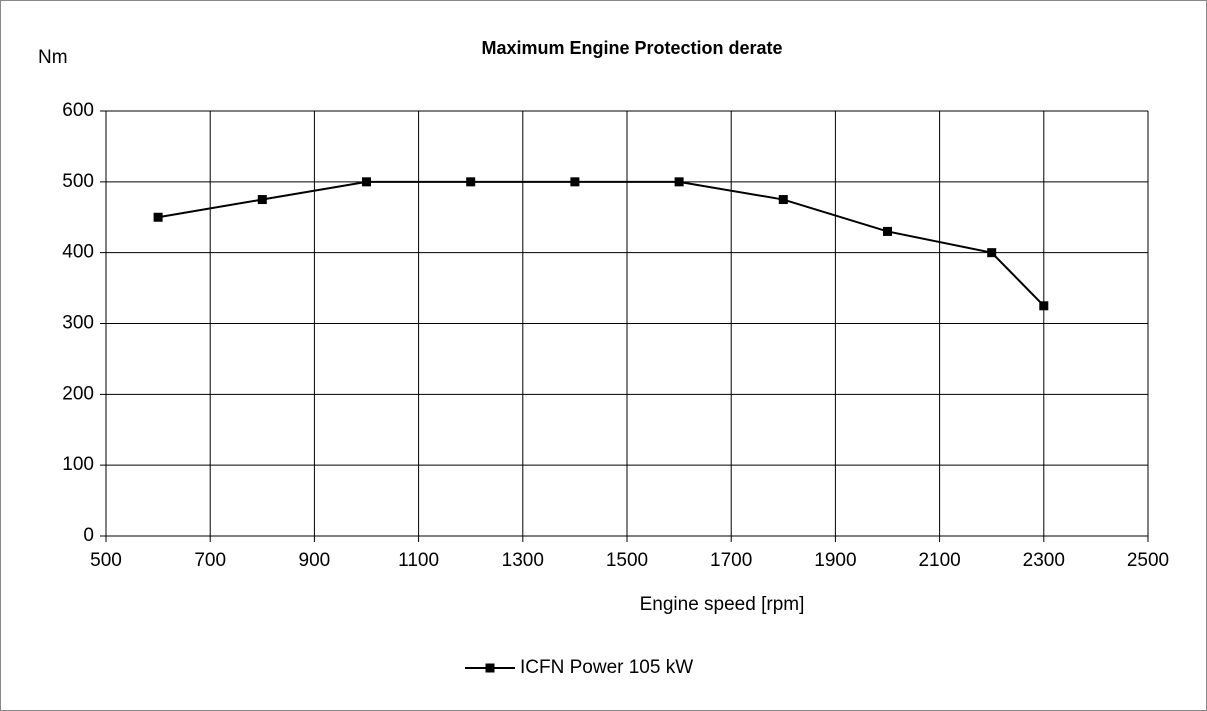  I want to click on y-axis-label: Nm, so click(53, 57).